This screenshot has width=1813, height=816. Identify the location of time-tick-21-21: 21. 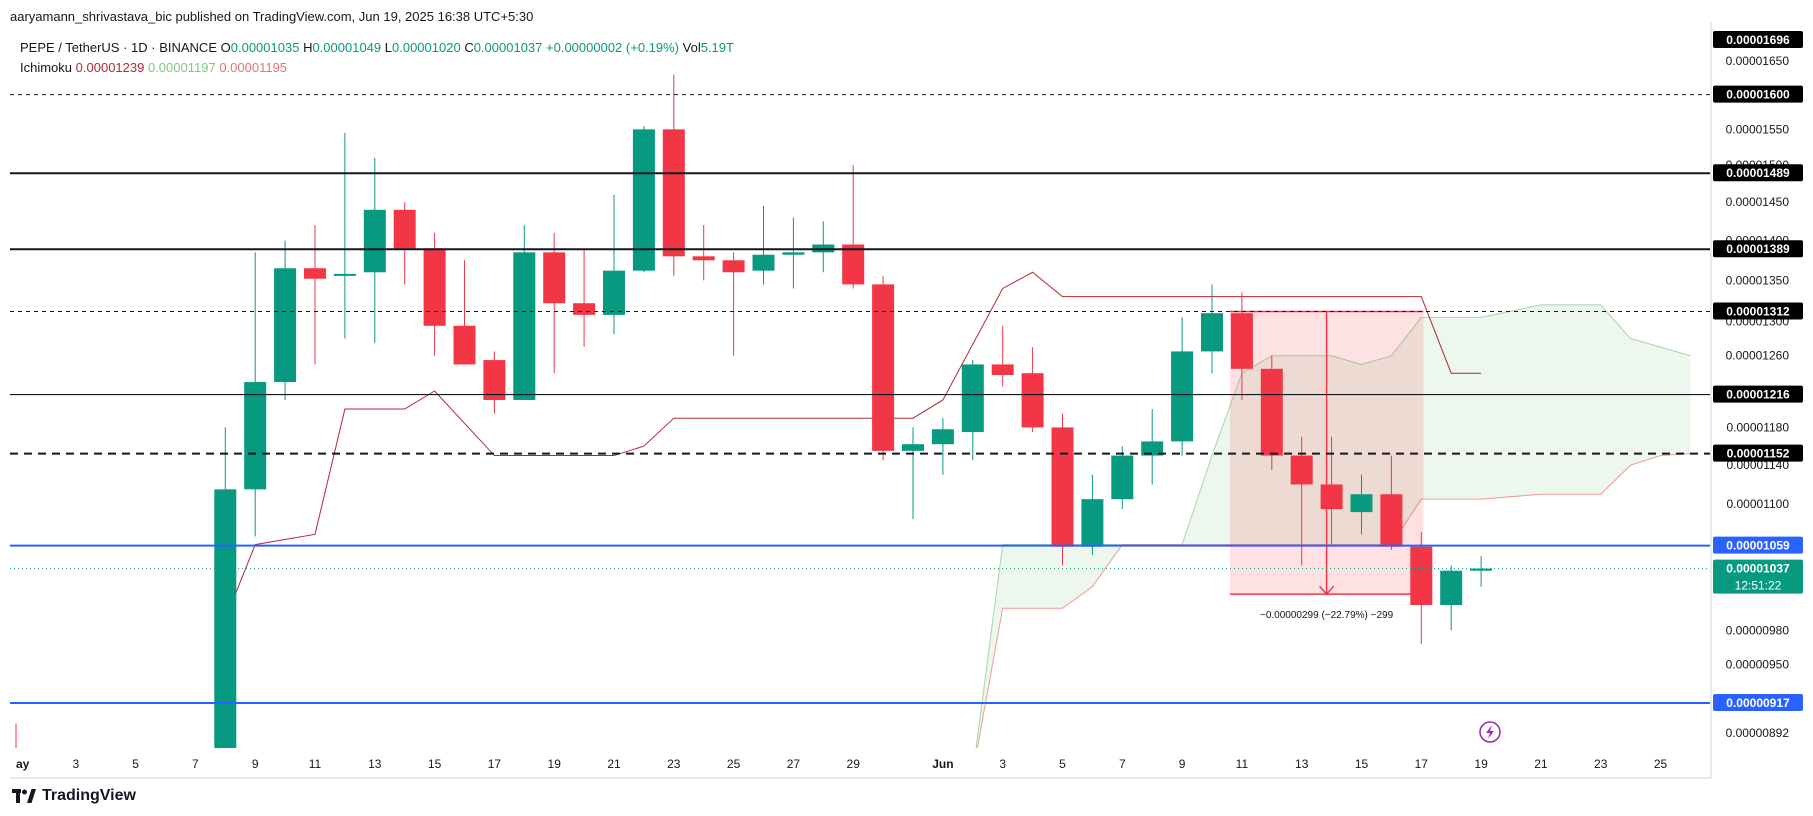
(614, 764).